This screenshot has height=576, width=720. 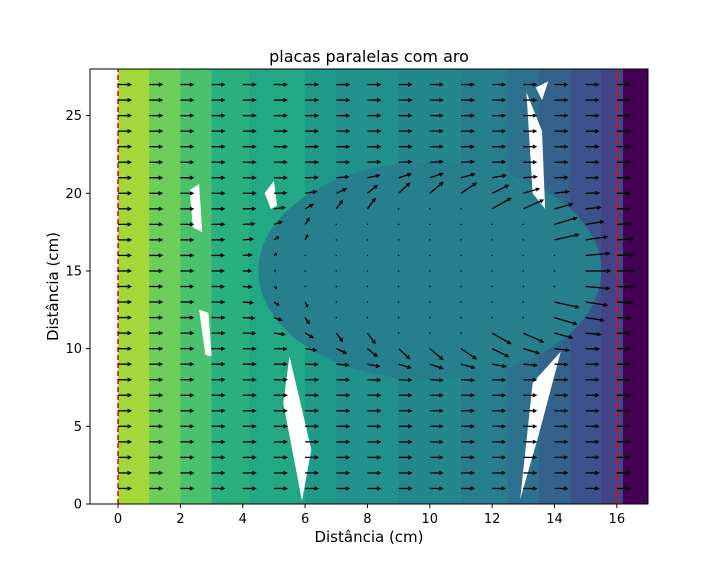 I want to click on x-tick-label: 2, so click(x=180, y=519).